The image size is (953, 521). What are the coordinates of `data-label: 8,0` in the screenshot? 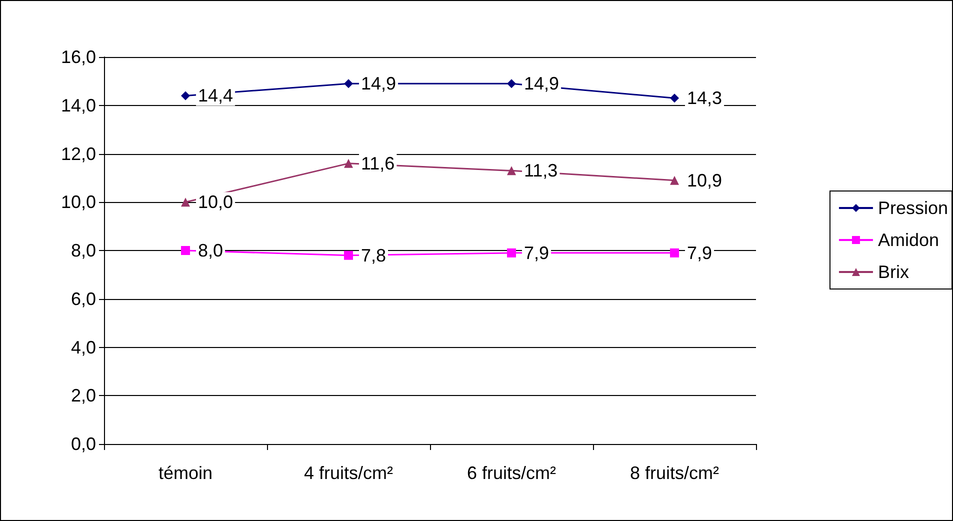 It's located at (211, 250).